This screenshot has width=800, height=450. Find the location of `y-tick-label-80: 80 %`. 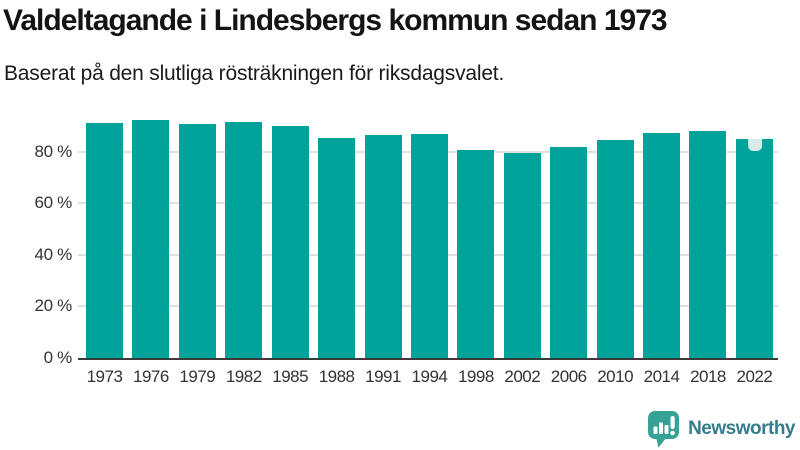

y-tick-label-80: 80 % is located at coordinates (53, 151).